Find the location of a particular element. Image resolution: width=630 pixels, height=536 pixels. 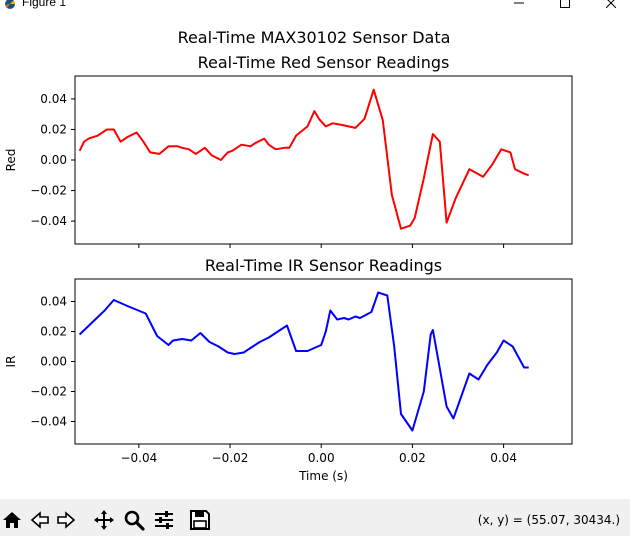

red-ytick-label: −0.02 is located at coordinates (48, 191).